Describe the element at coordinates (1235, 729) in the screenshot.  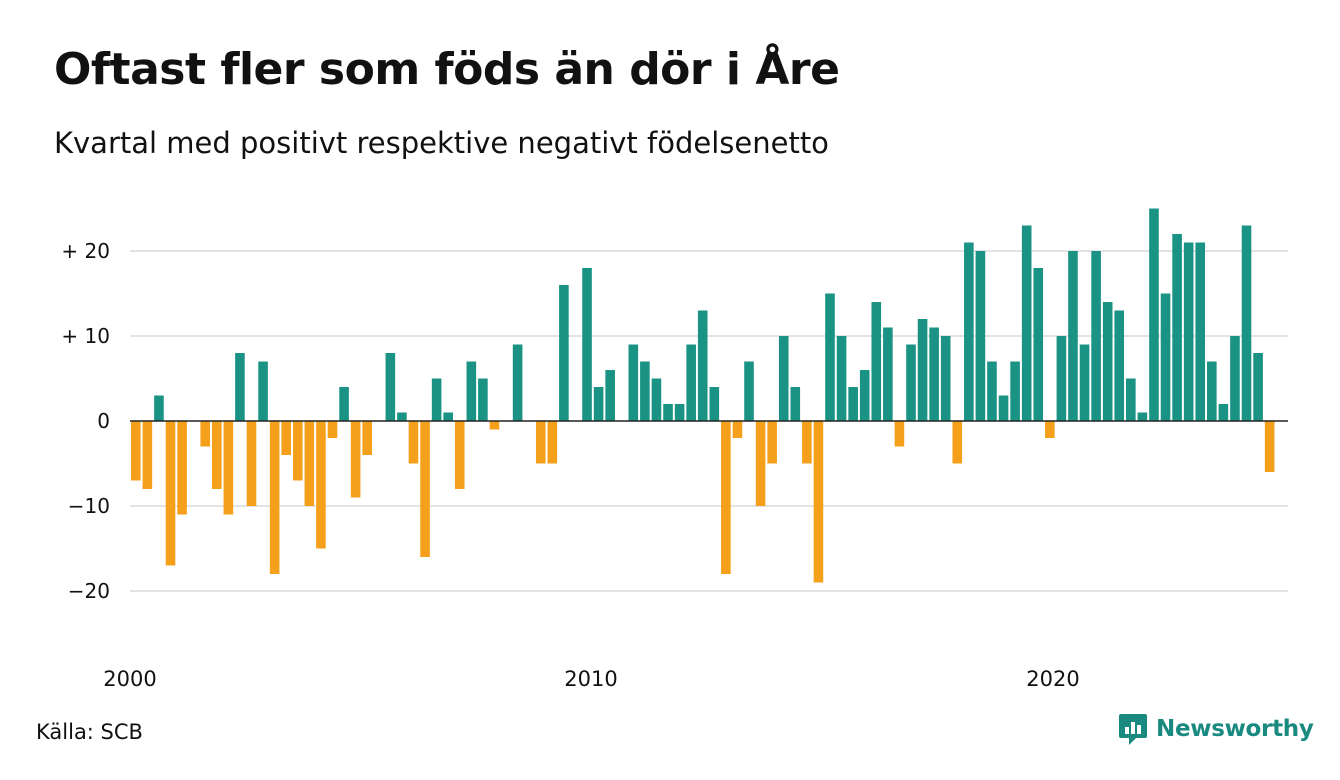
I see `brand-name: Newsworthy` at that location.